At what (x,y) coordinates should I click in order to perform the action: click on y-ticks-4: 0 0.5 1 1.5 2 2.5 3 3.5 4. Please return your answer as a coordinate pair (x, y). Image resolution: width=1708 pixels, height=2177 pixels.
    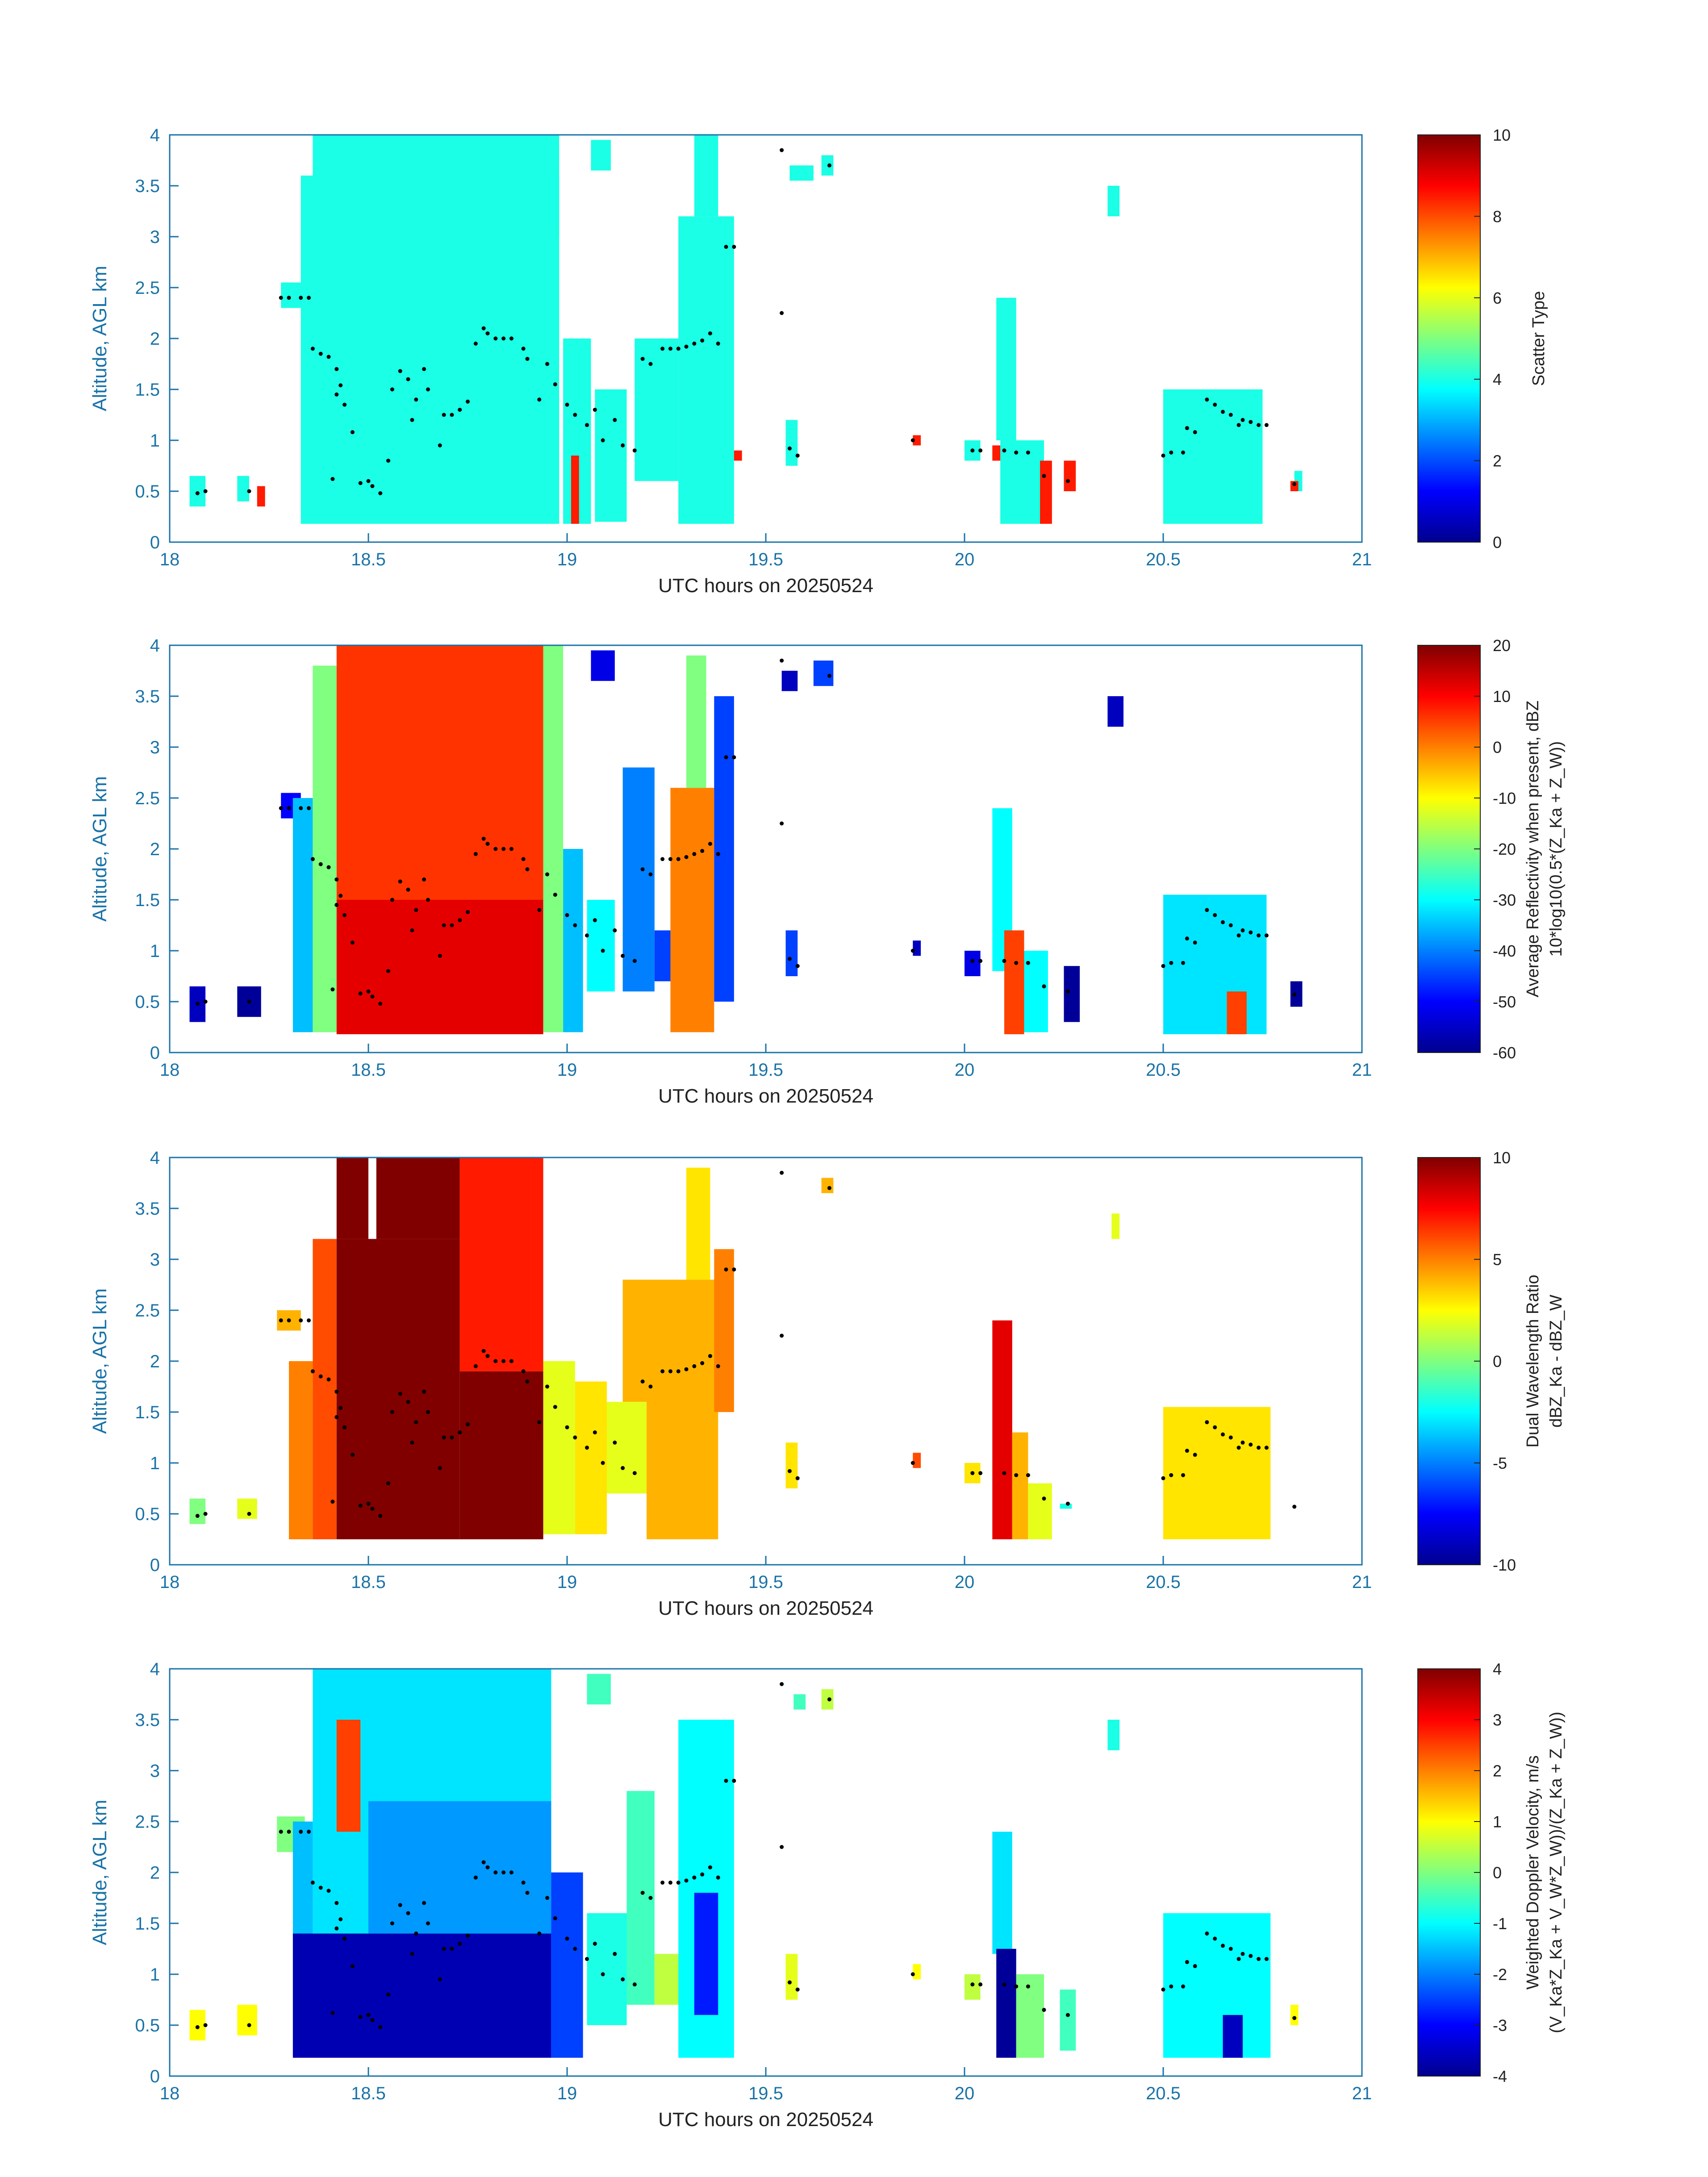
    Looking at the image, I should click on (157, 1872).